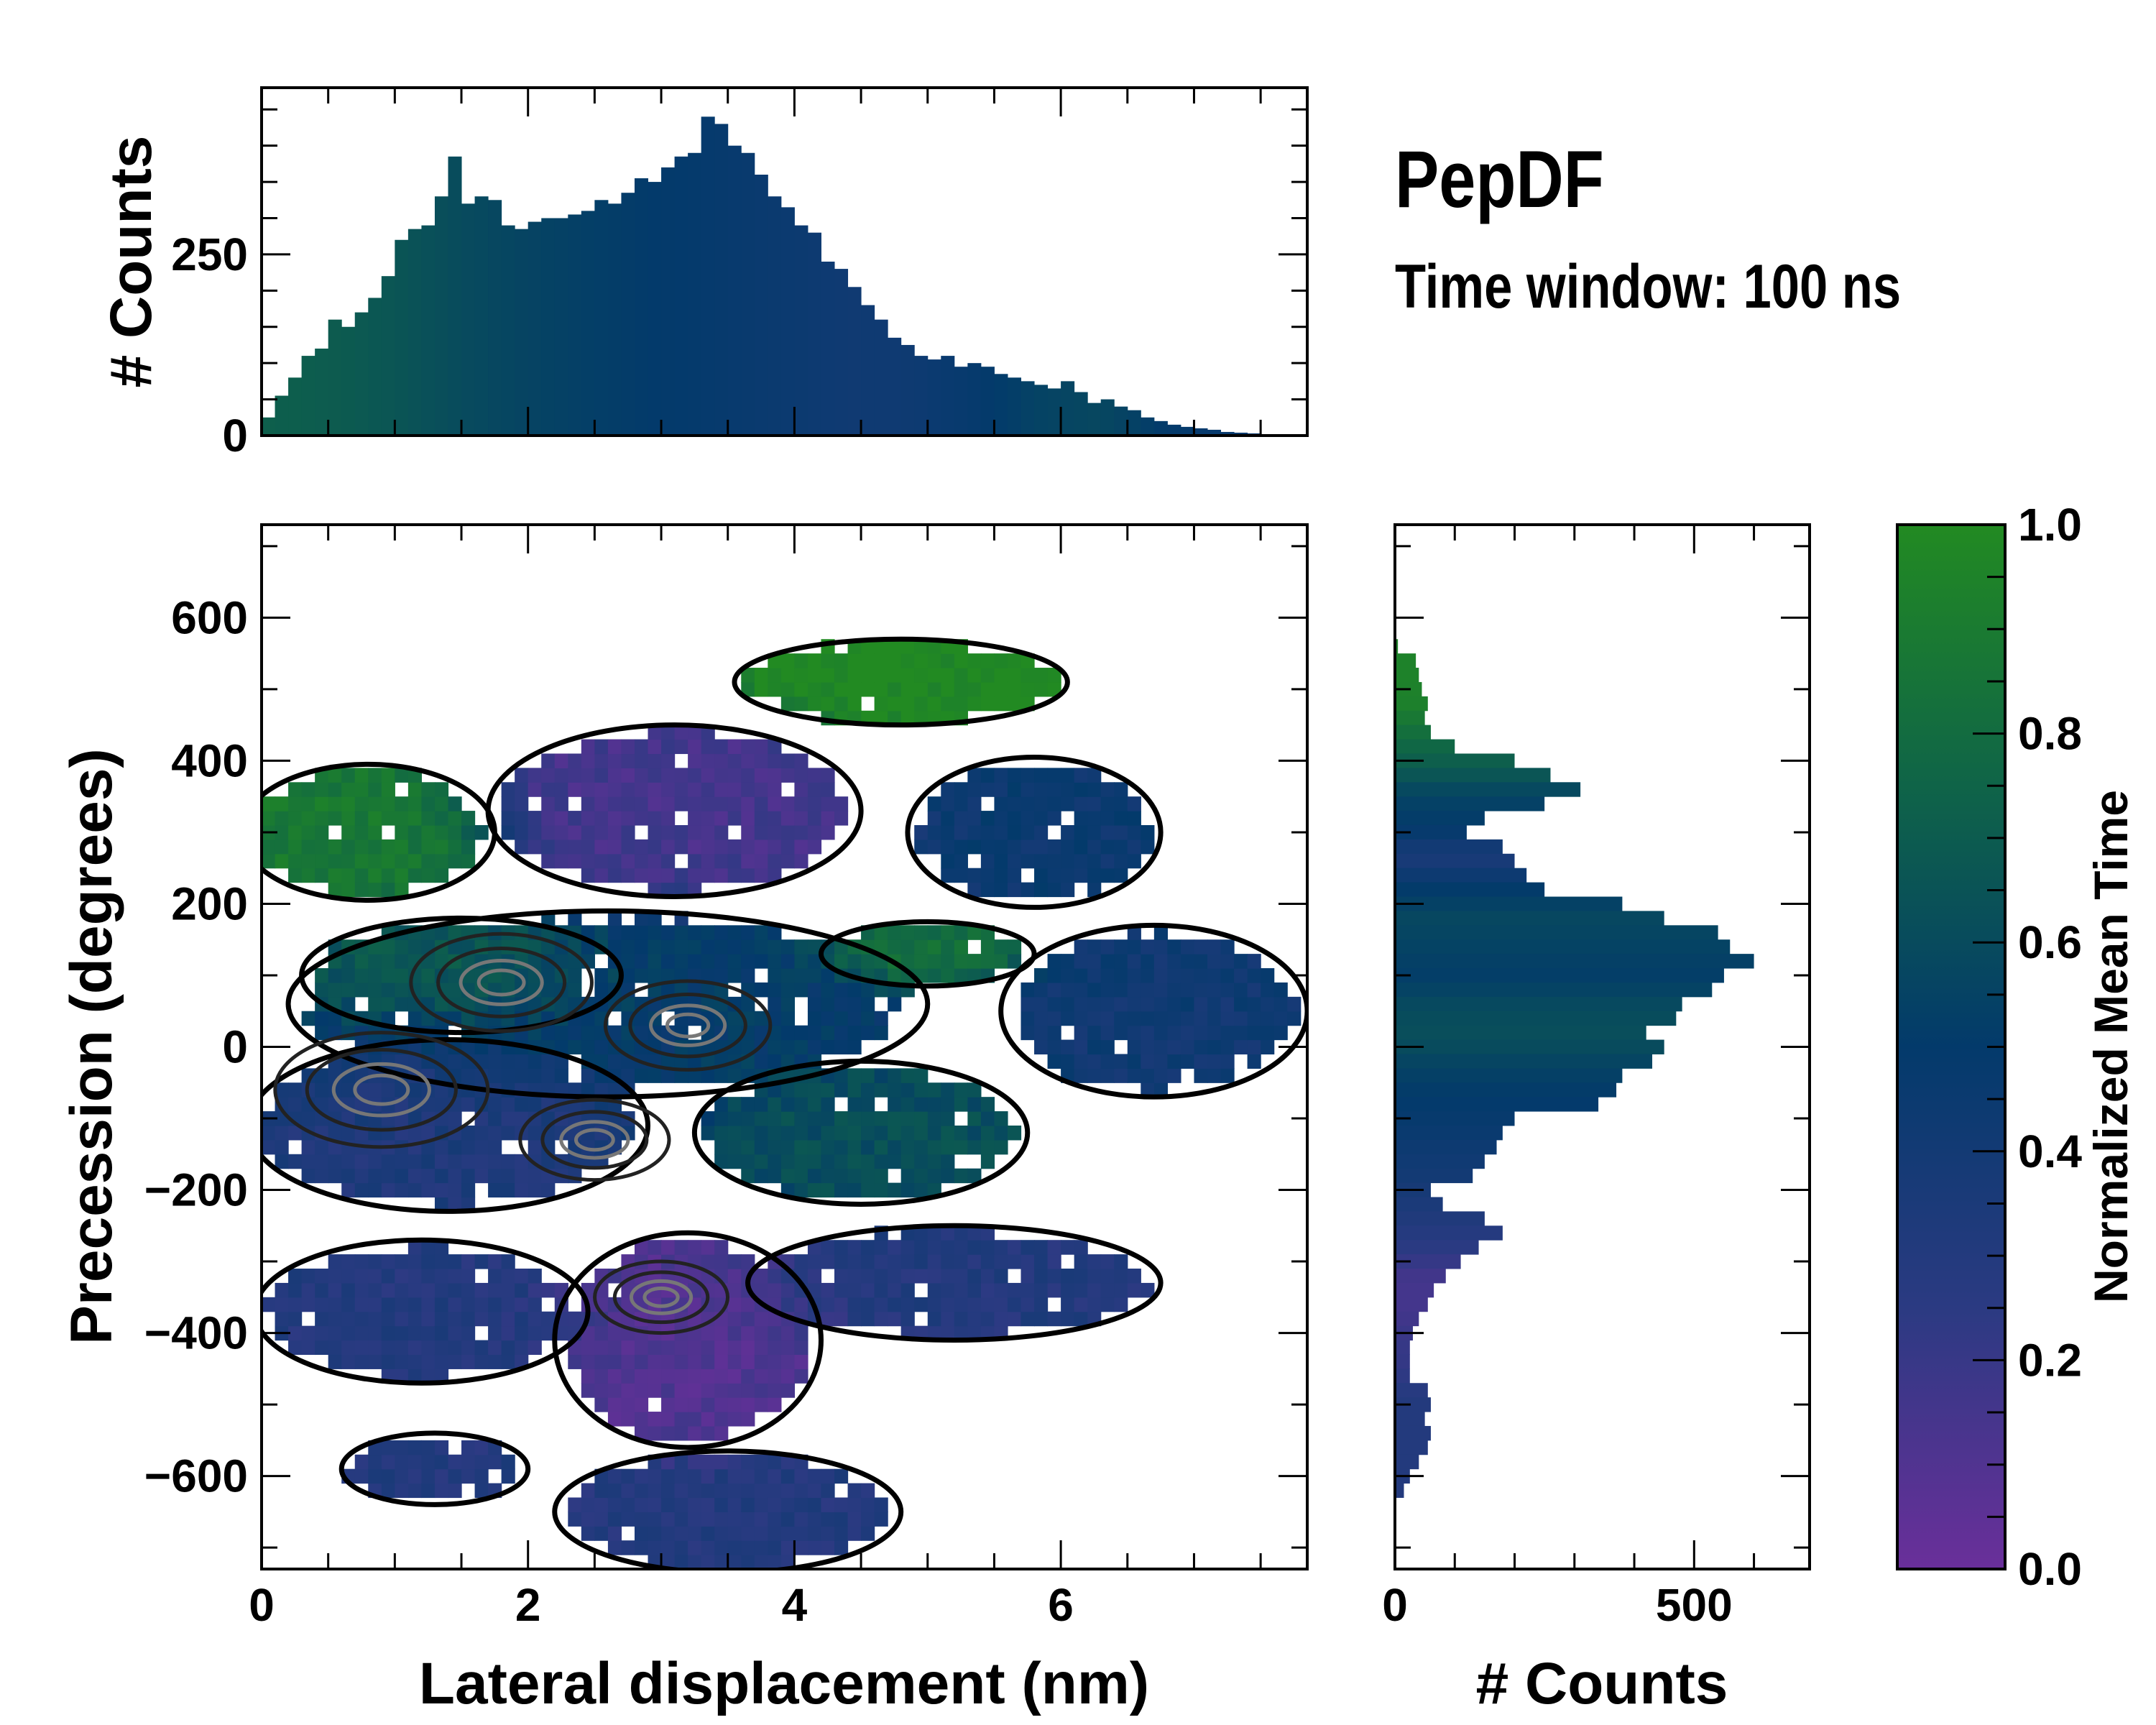 The image size is (2156, 1725). Describe the element at coordinates (795, 1605) in the screenshot. I see `x-tick-label: 4` at that location.